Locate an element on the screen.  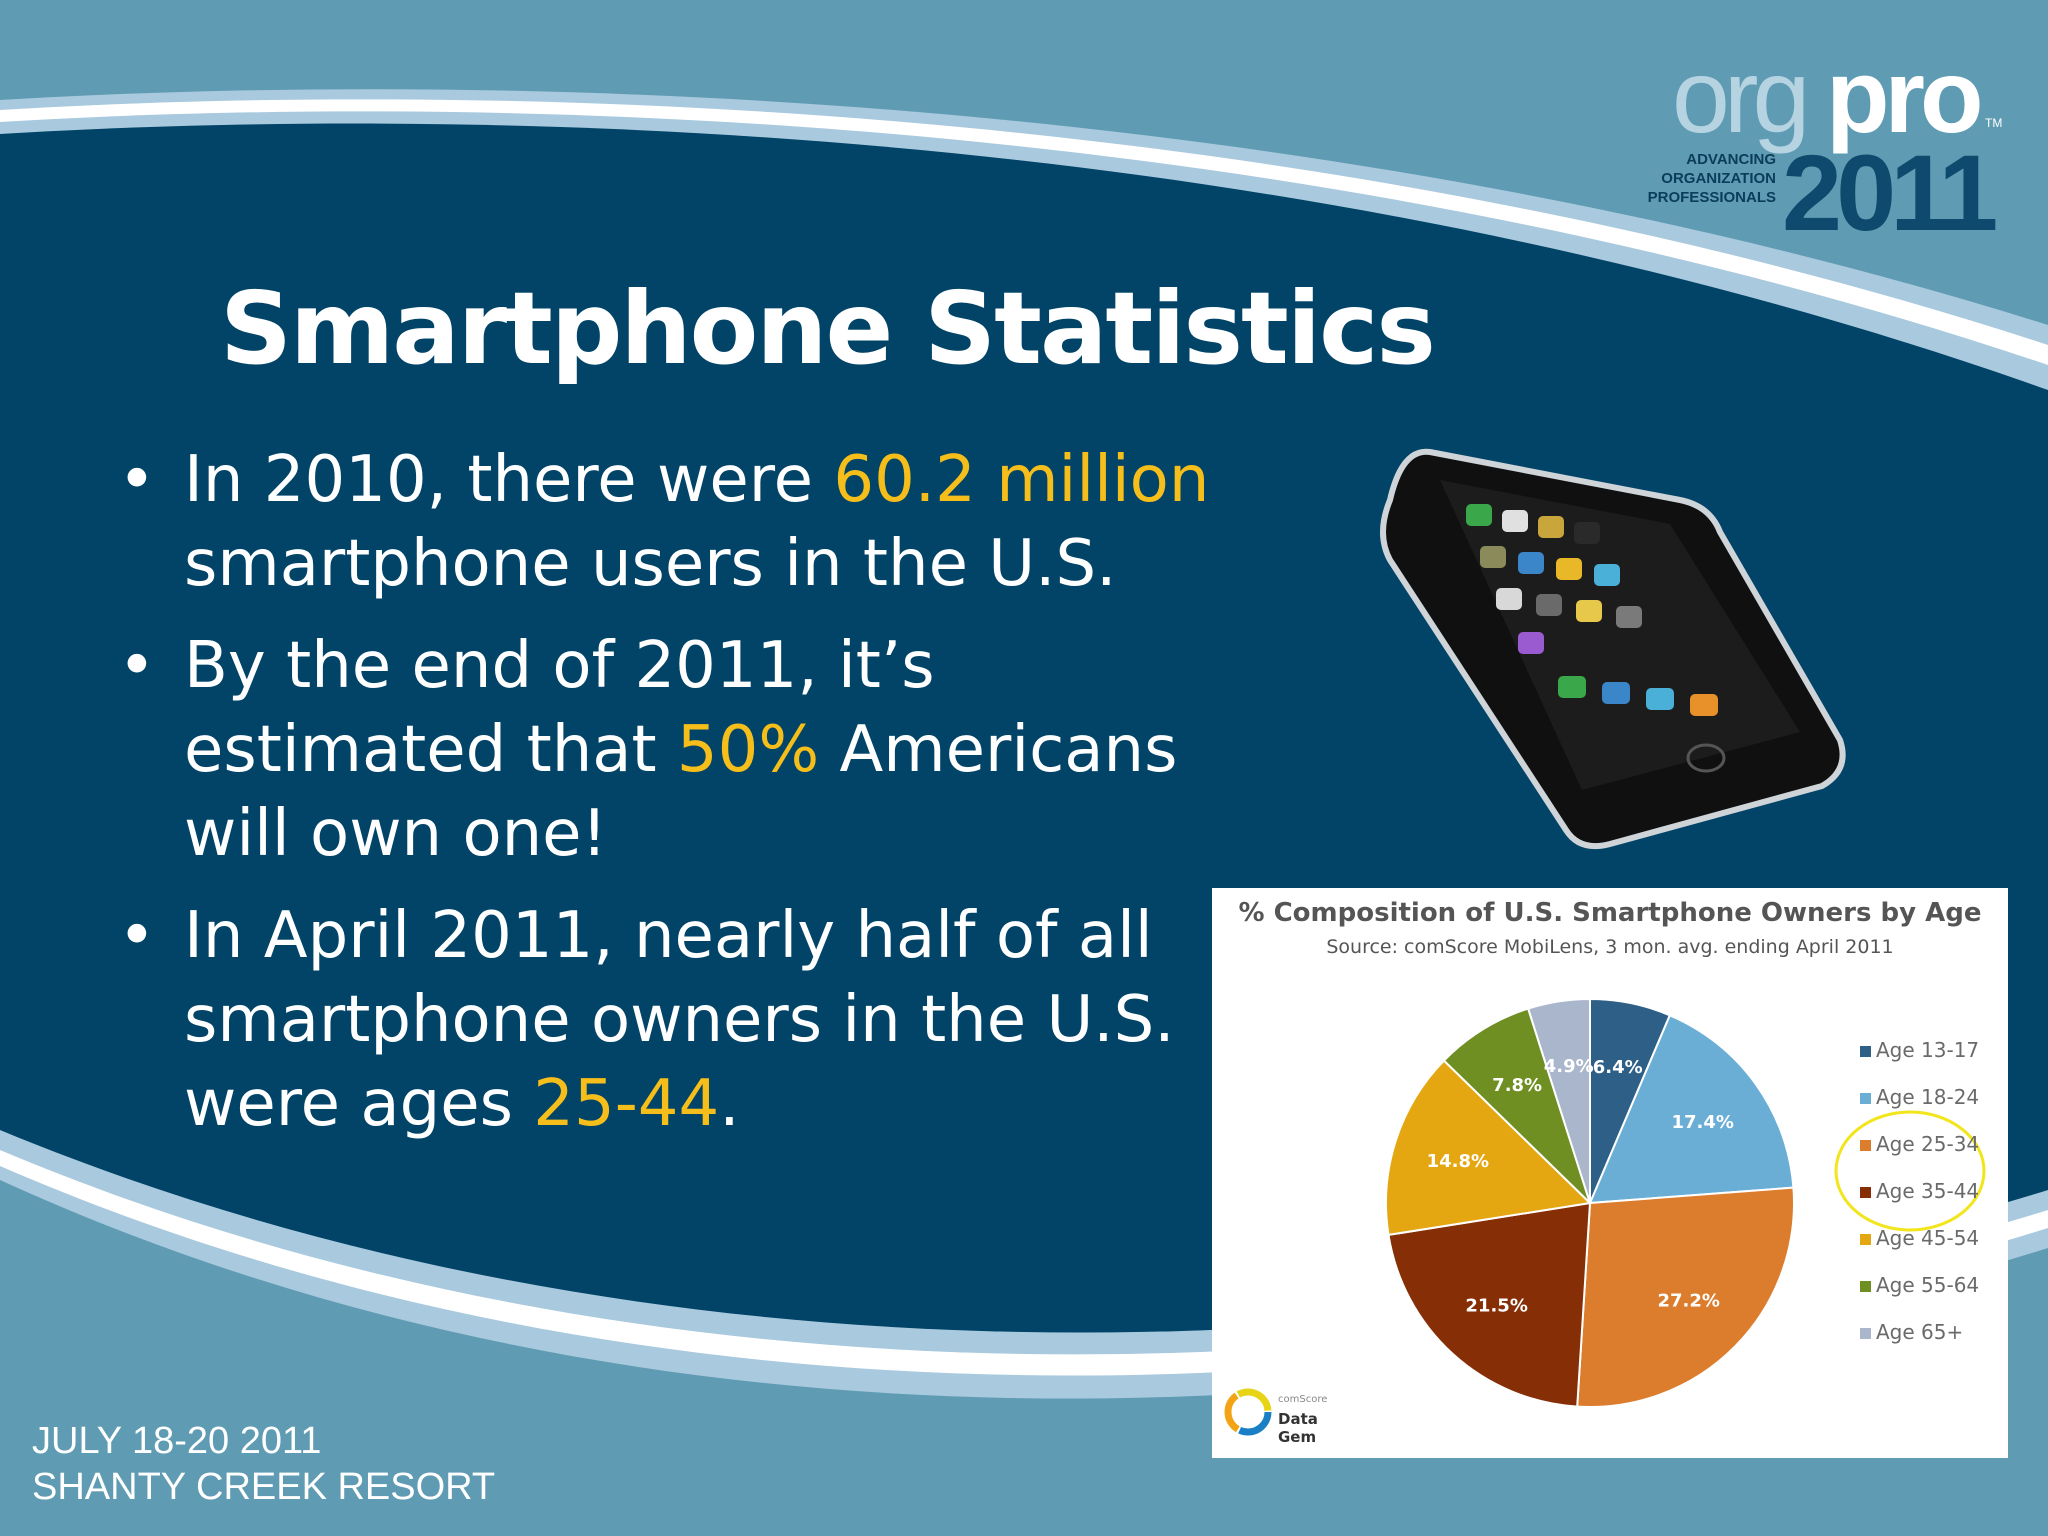
pie-slice-label: 14.8% is located at coordinates (1458, 1161).